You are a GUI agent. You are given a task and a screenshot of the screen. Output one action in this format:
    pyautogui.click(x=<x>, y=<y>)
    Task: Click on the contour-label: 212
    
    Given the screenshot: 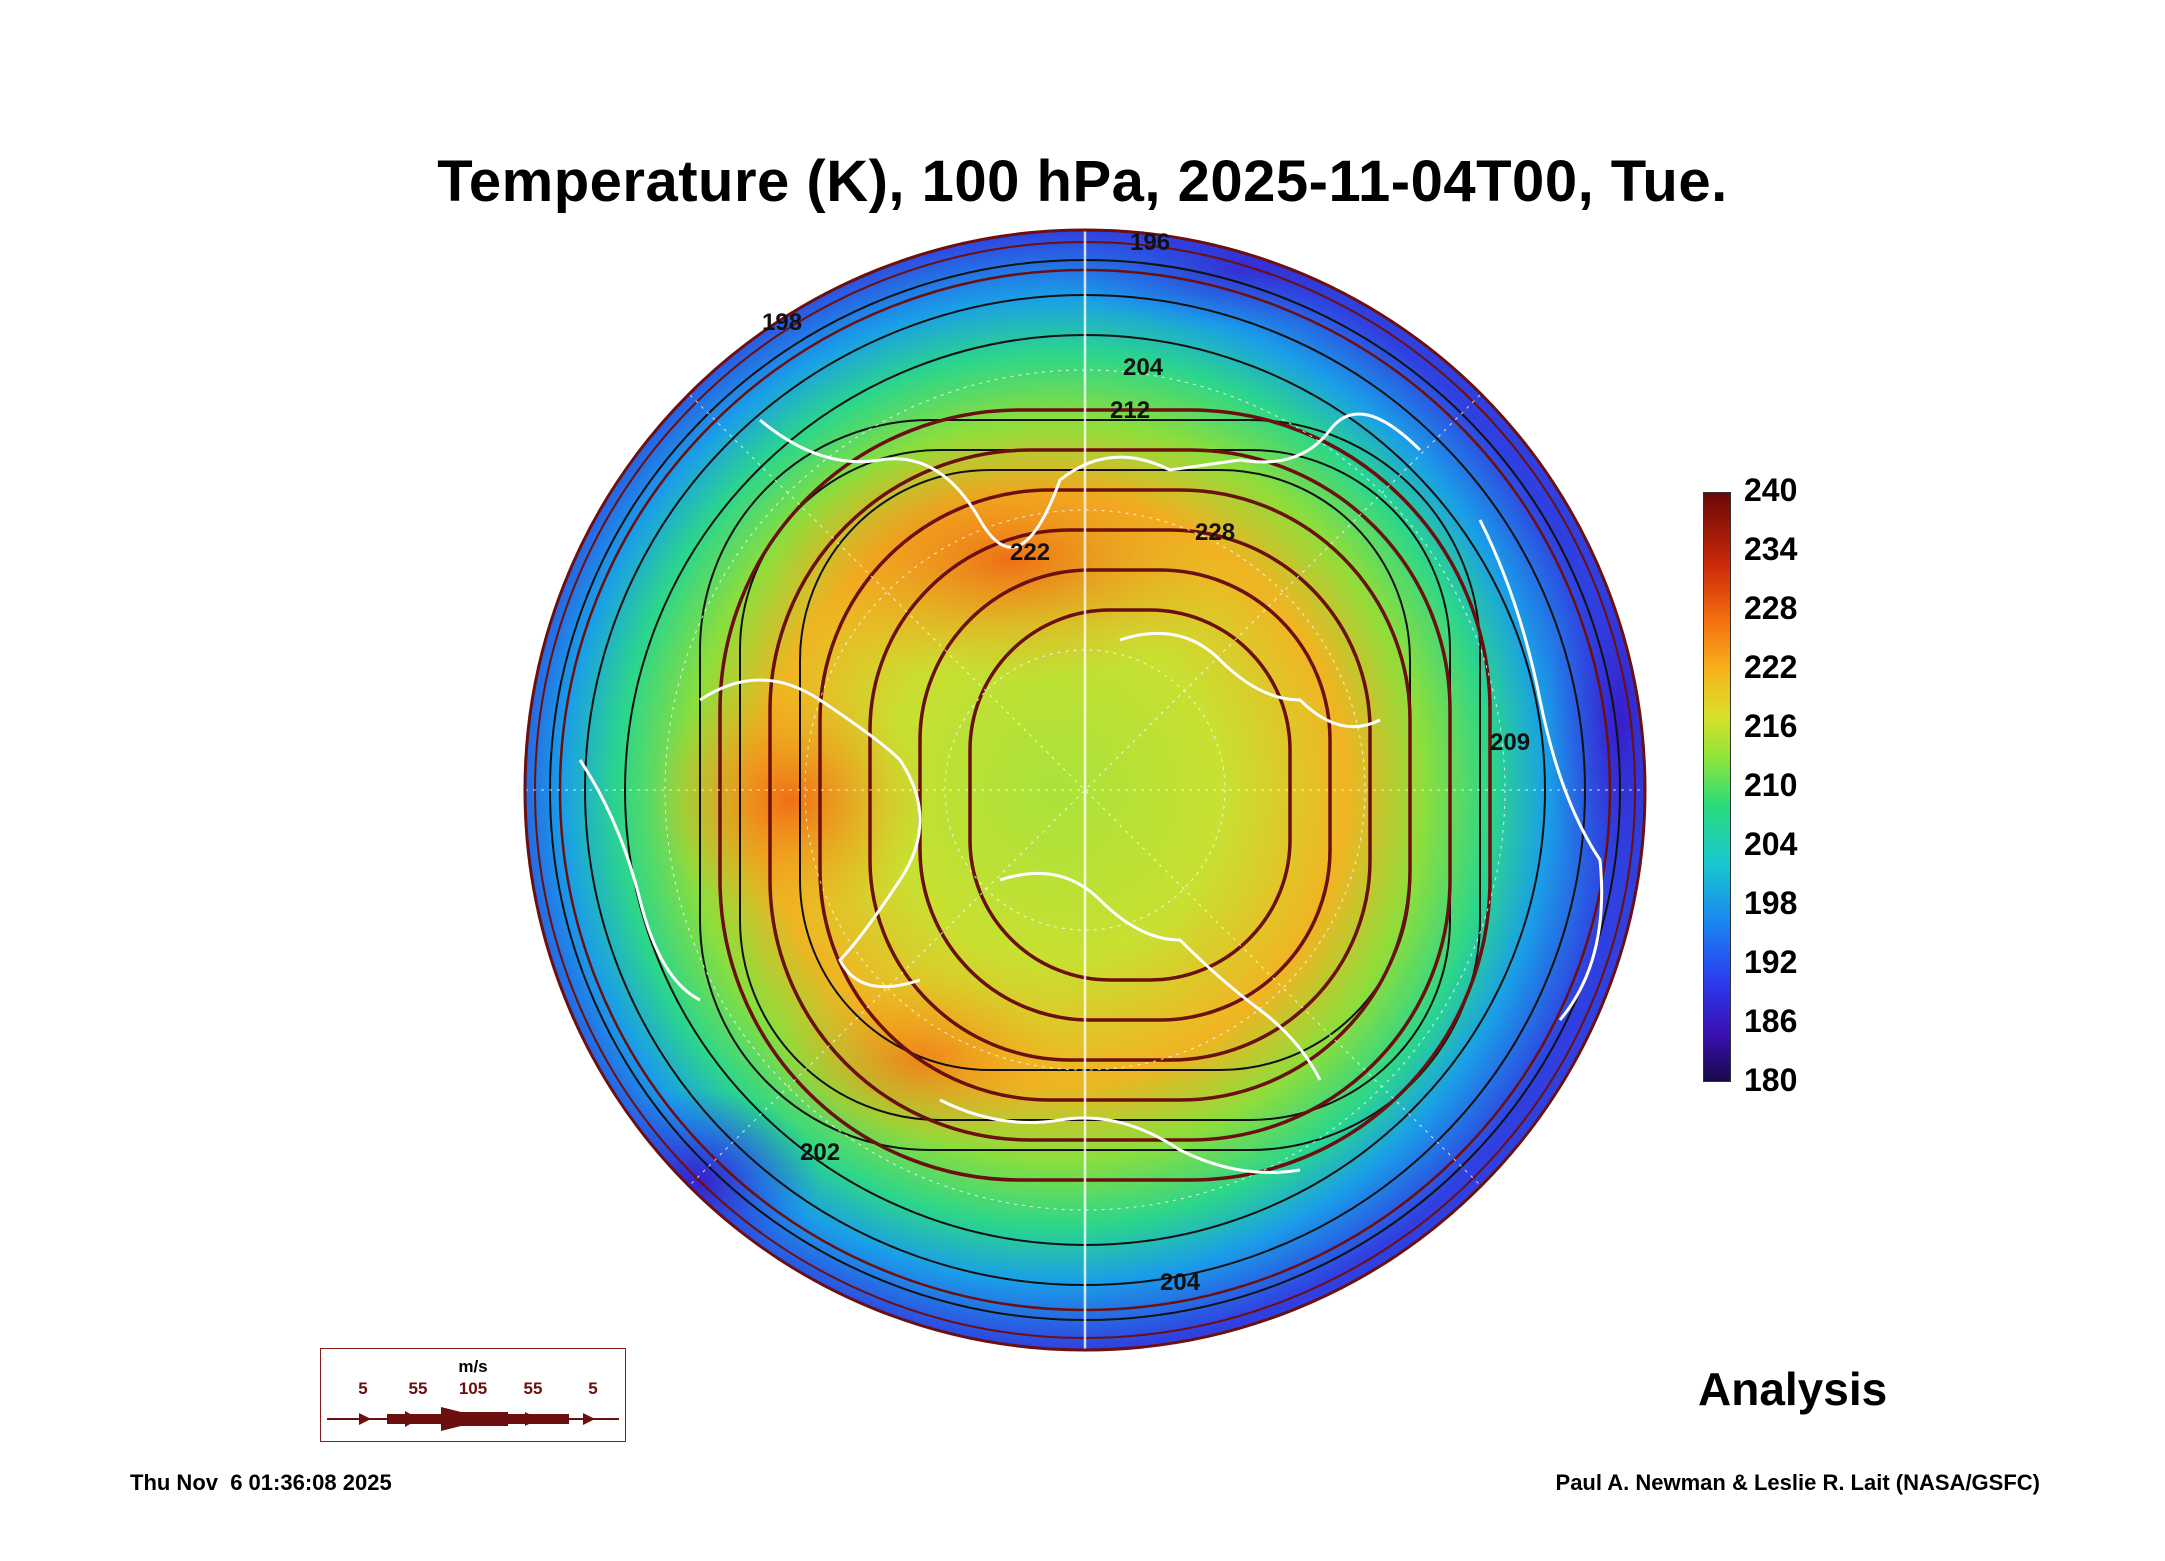 What is the action you would take?
    pyautogui.click(x=1130, y=410)
    